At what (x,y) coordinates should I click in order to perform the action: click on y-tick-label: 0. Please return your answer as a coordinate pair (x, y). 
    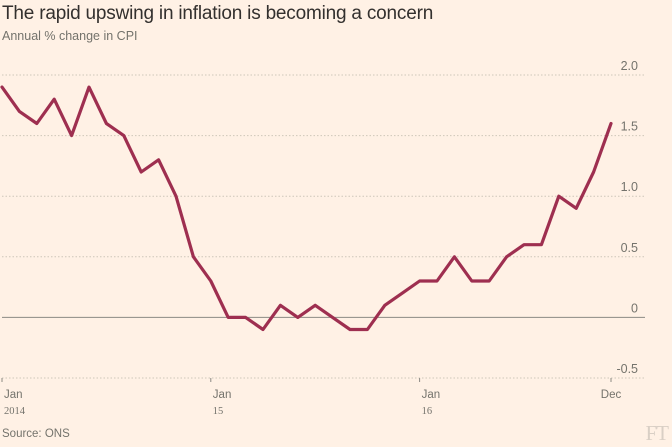
    Looking at the image, I should click on (634, 308).